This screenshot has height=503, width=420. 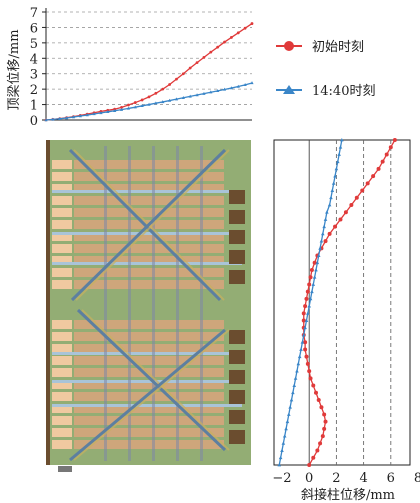 I want to click on plan-scale-mark, so click(x=65, y=469).